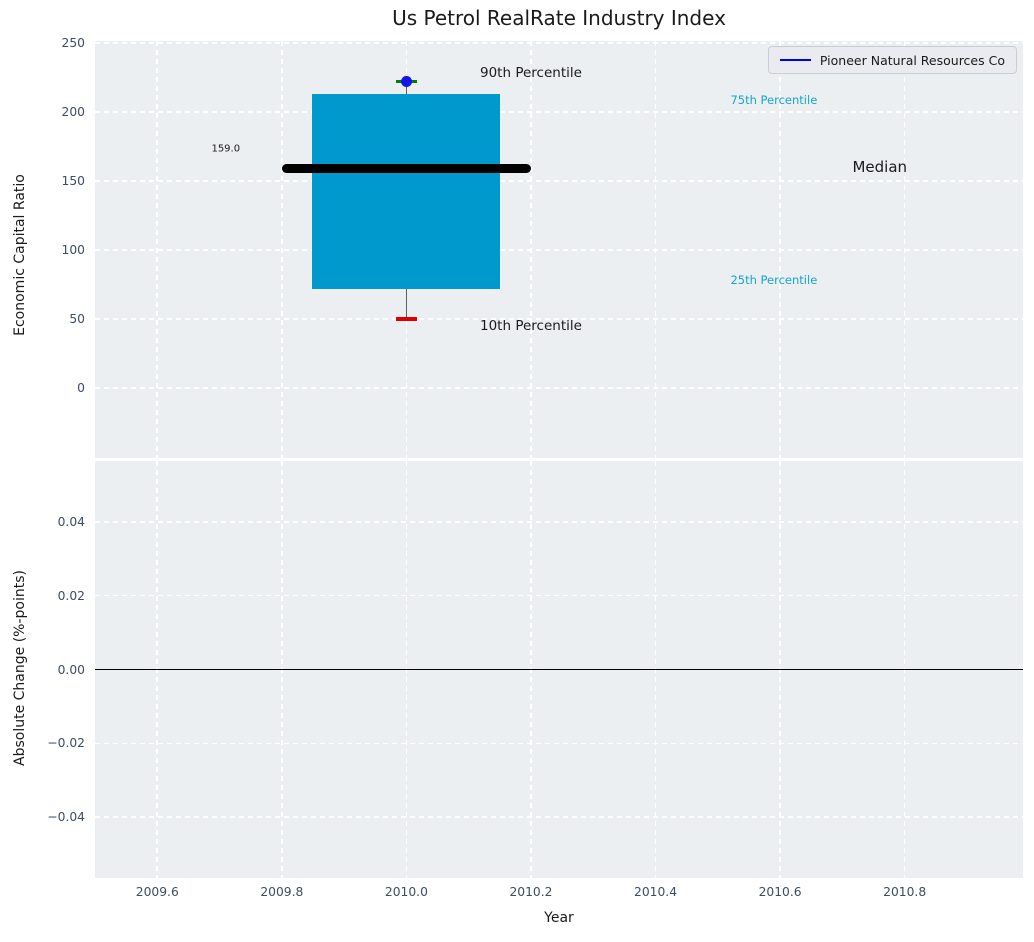  Describe the element at coordinates (780, 892) in the screenshot. I see `x-tick-label: 2010.6` at that location.